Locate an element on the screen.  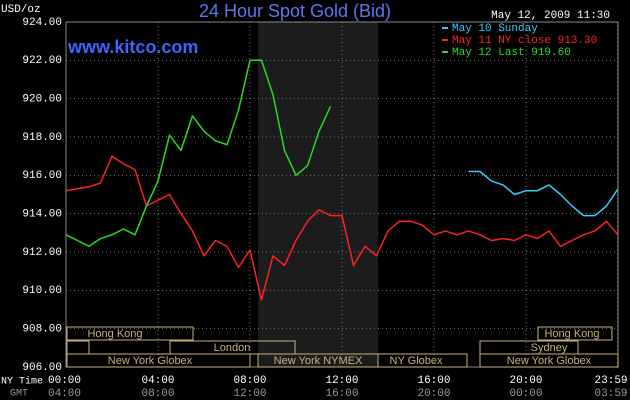
y-tick-label: 922.00 is located at coordinates (42, 61).